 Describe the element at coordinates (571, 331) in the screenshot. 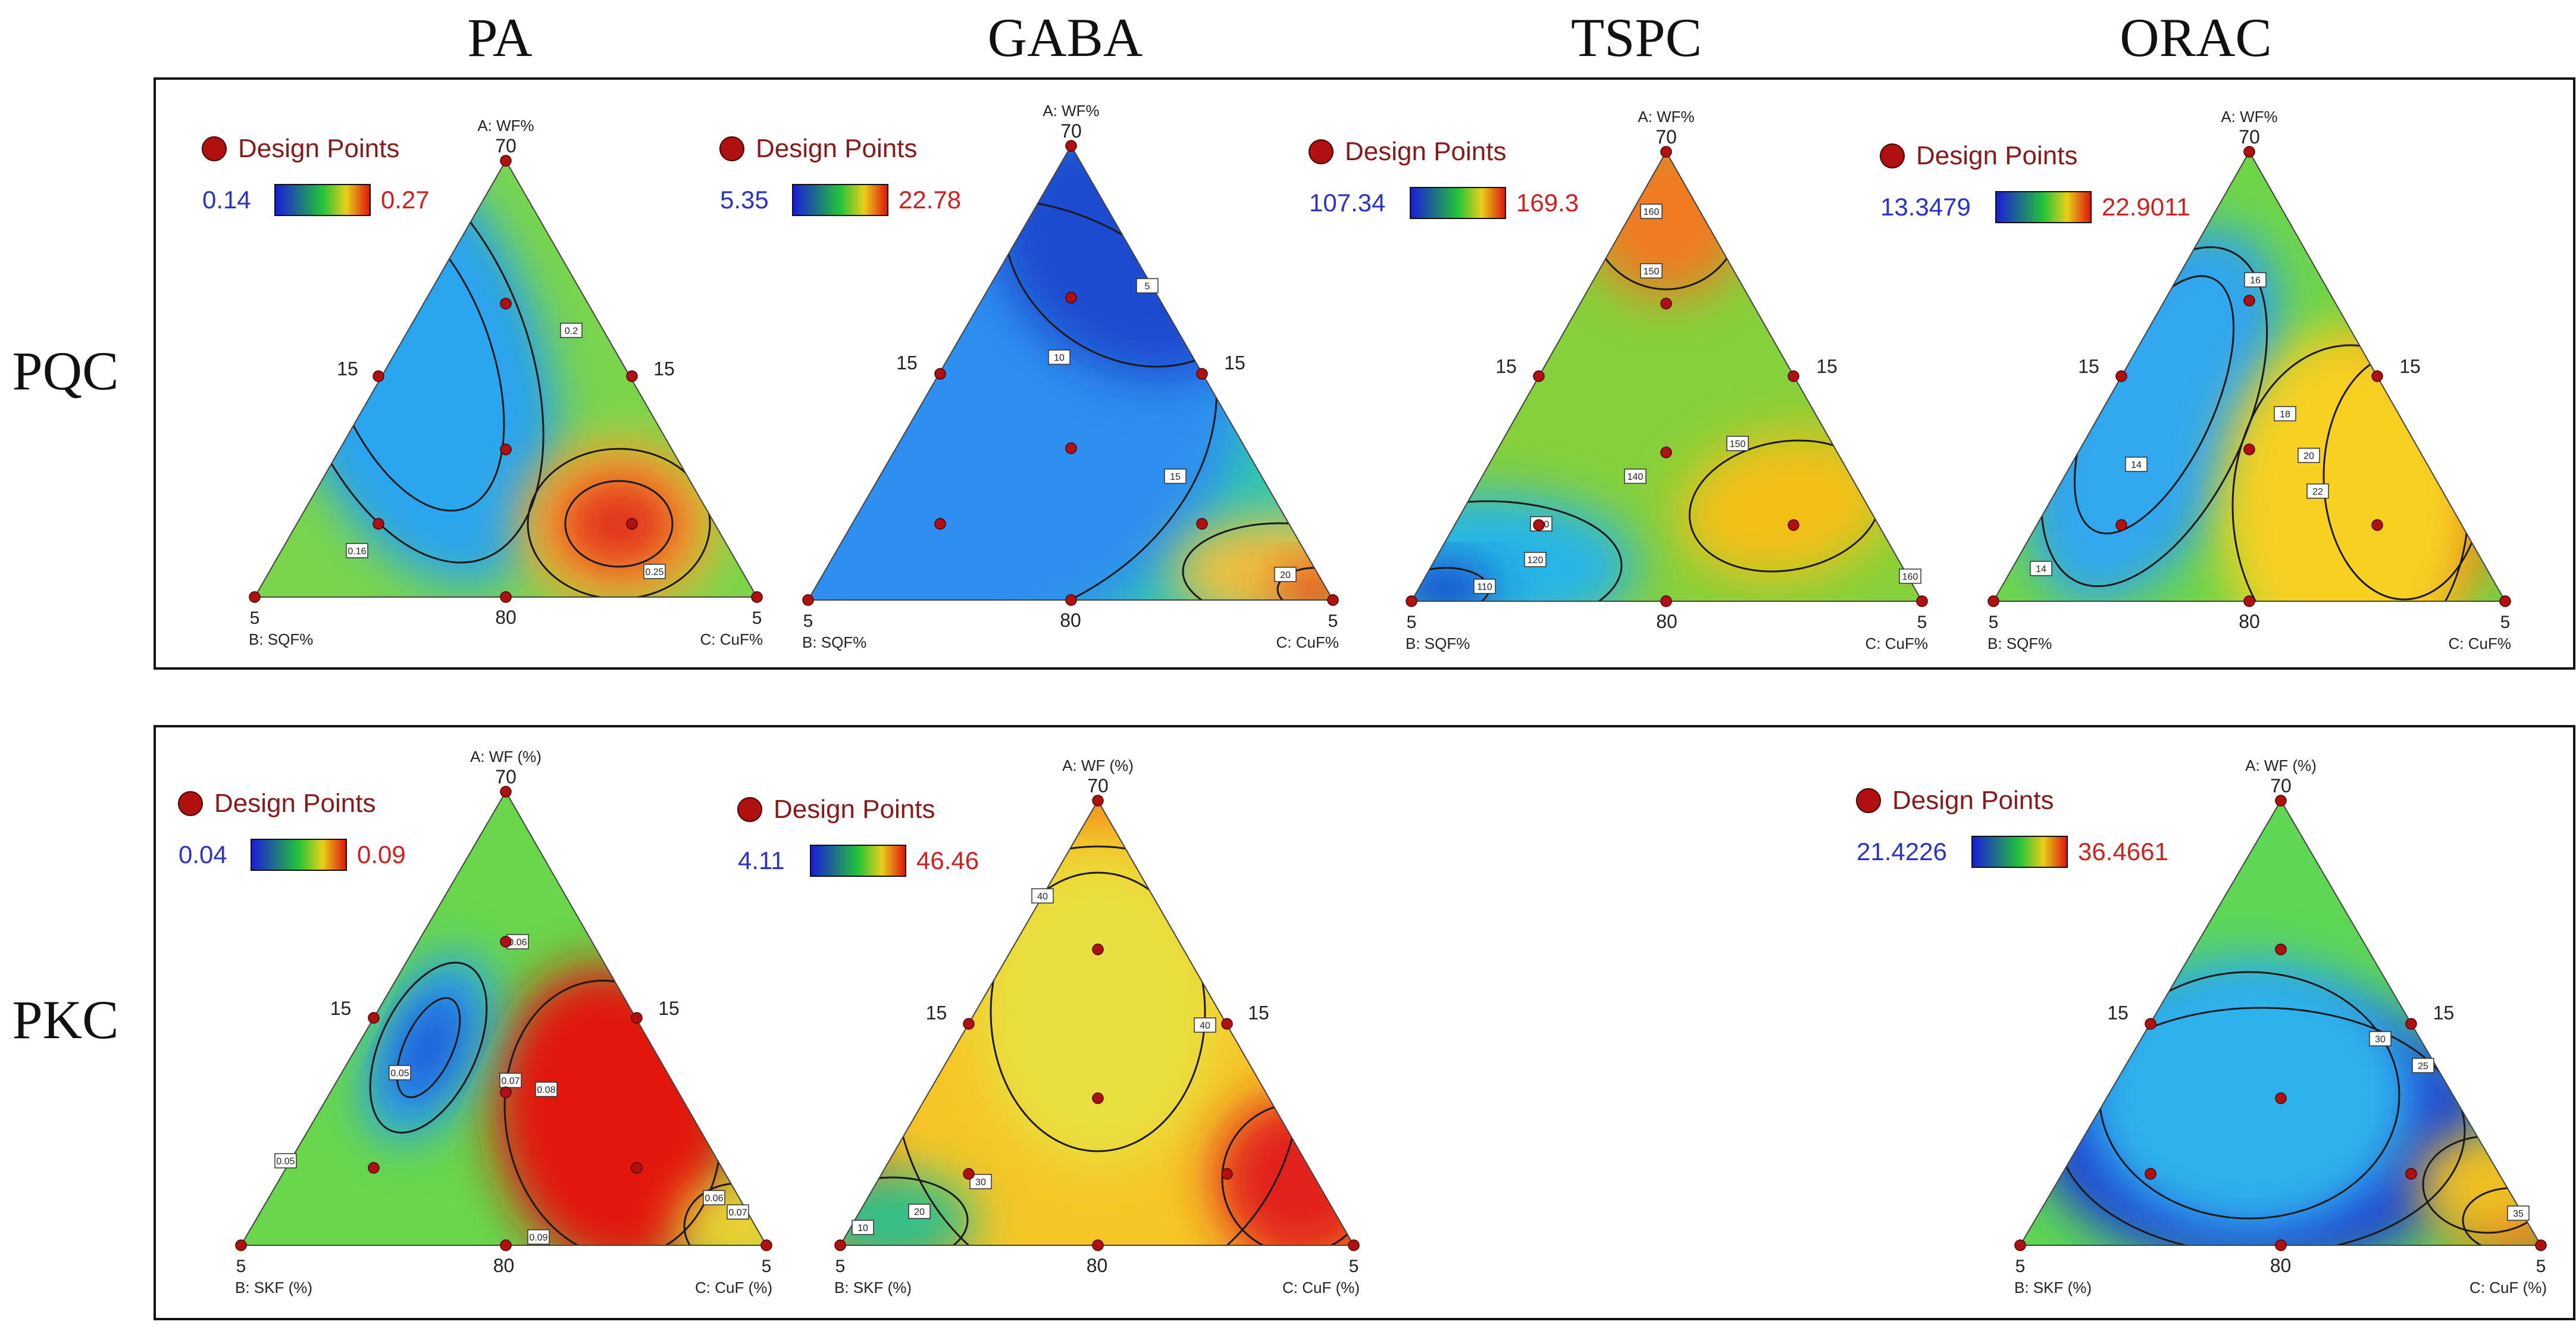

I see `contour-label: 0.2` at that location.